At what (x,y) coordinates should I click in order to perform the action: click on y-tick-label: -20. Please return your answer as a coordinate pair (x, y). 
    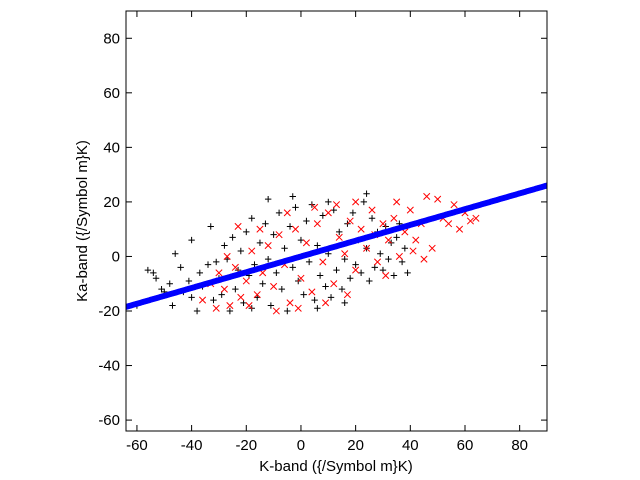
    Looking at the image, I should click on (109, 311).